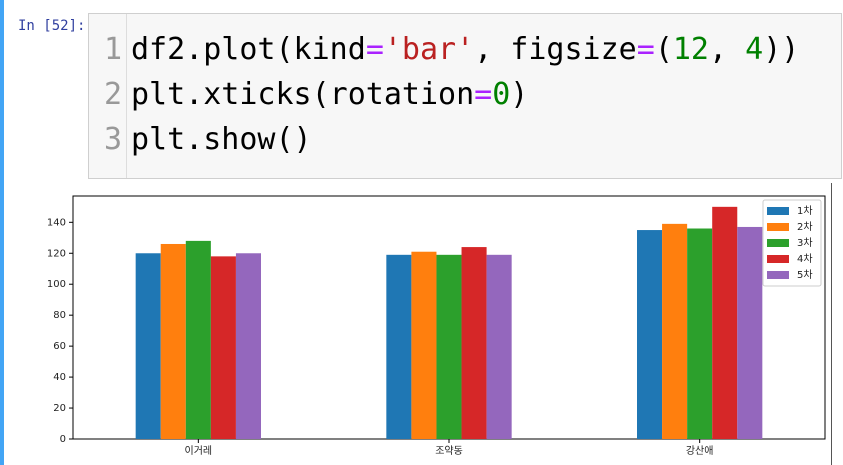 The image size is (843, 465). Describe the element at coordinates (59, 315) in the screenshot. I see `y-tick-label: 80` at that location.